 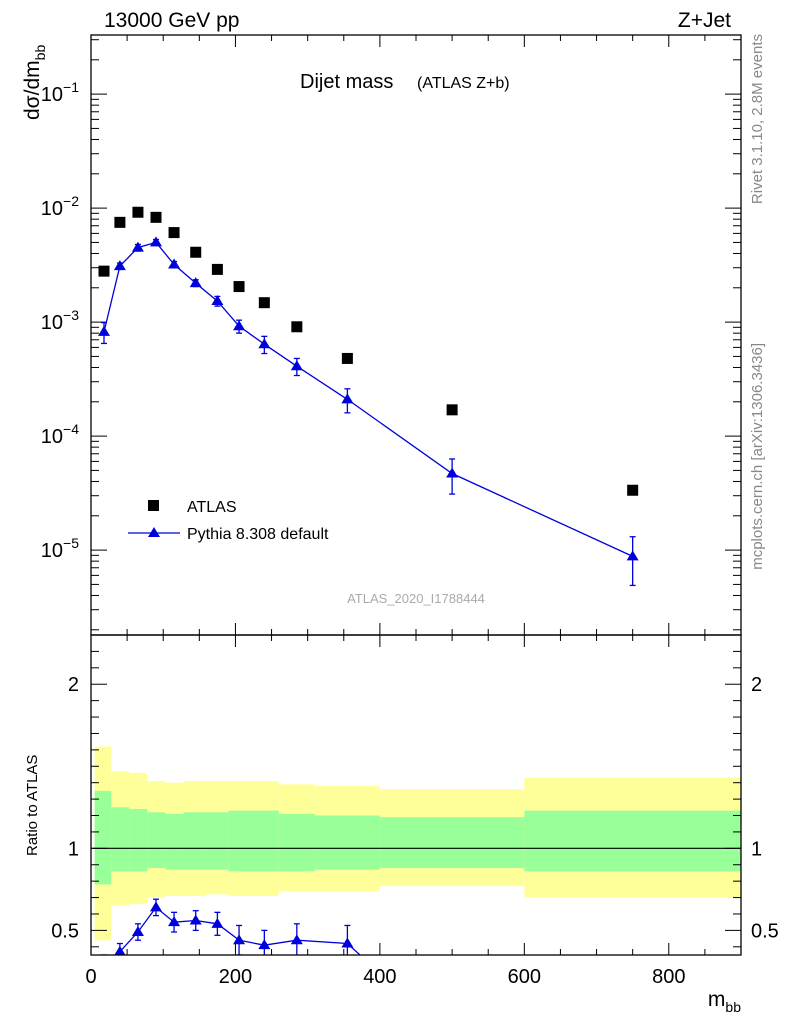 What do you see at coordinates (32, 90) in the screenshot?
I see `main-y-label-base: dσ/dm` at bounding box center [32, 90].